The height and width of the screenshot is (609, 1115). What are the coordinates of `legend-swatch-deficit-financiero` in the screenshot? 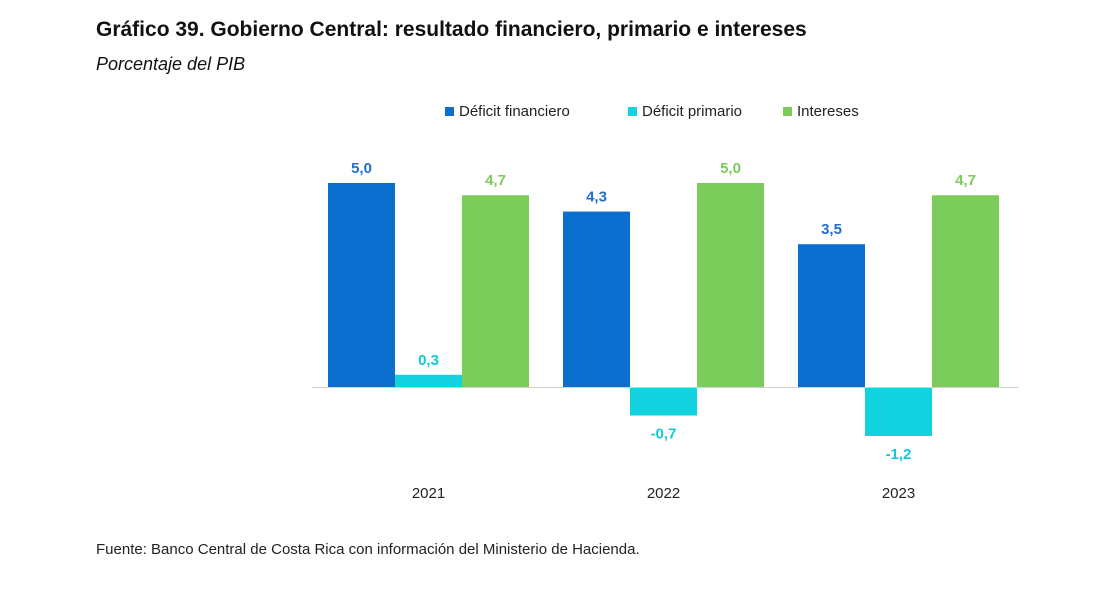 It's located at (449, 111).